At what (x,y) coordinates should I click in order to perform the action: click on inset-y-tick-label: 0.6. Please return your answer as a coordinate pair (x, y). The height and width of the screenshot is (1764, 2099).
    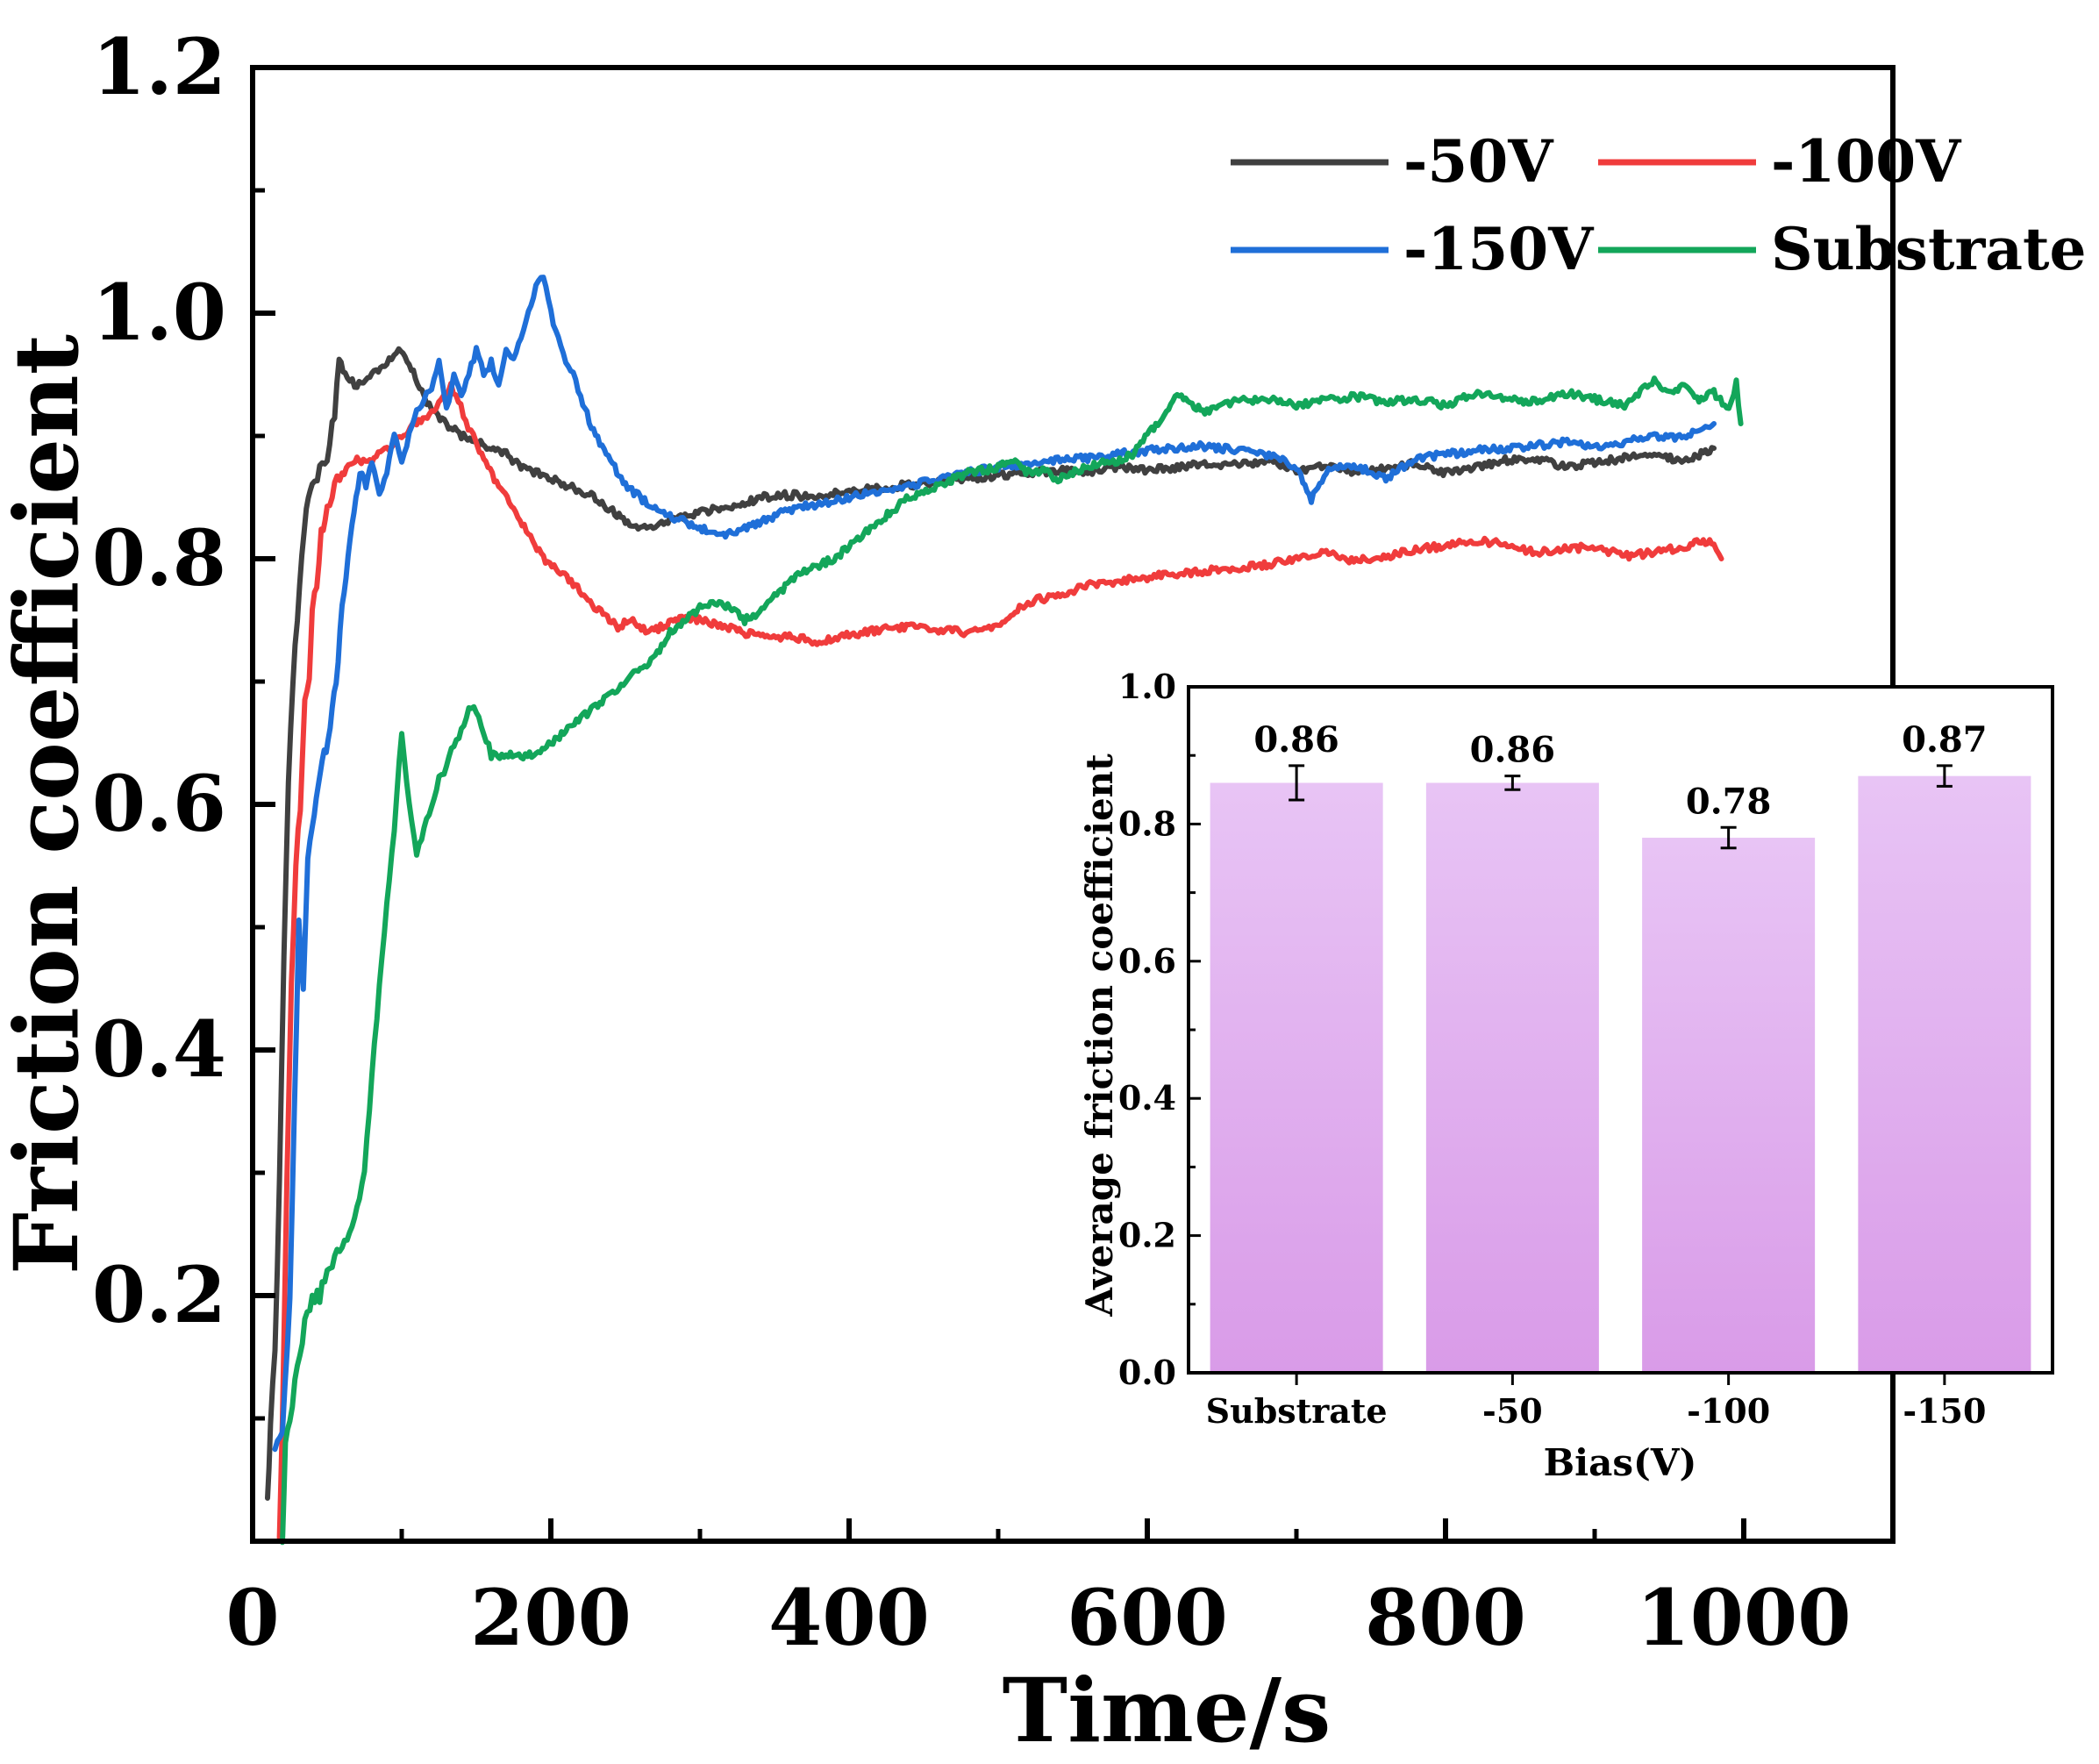
    Looking at the image, I should click on (1147, 961).